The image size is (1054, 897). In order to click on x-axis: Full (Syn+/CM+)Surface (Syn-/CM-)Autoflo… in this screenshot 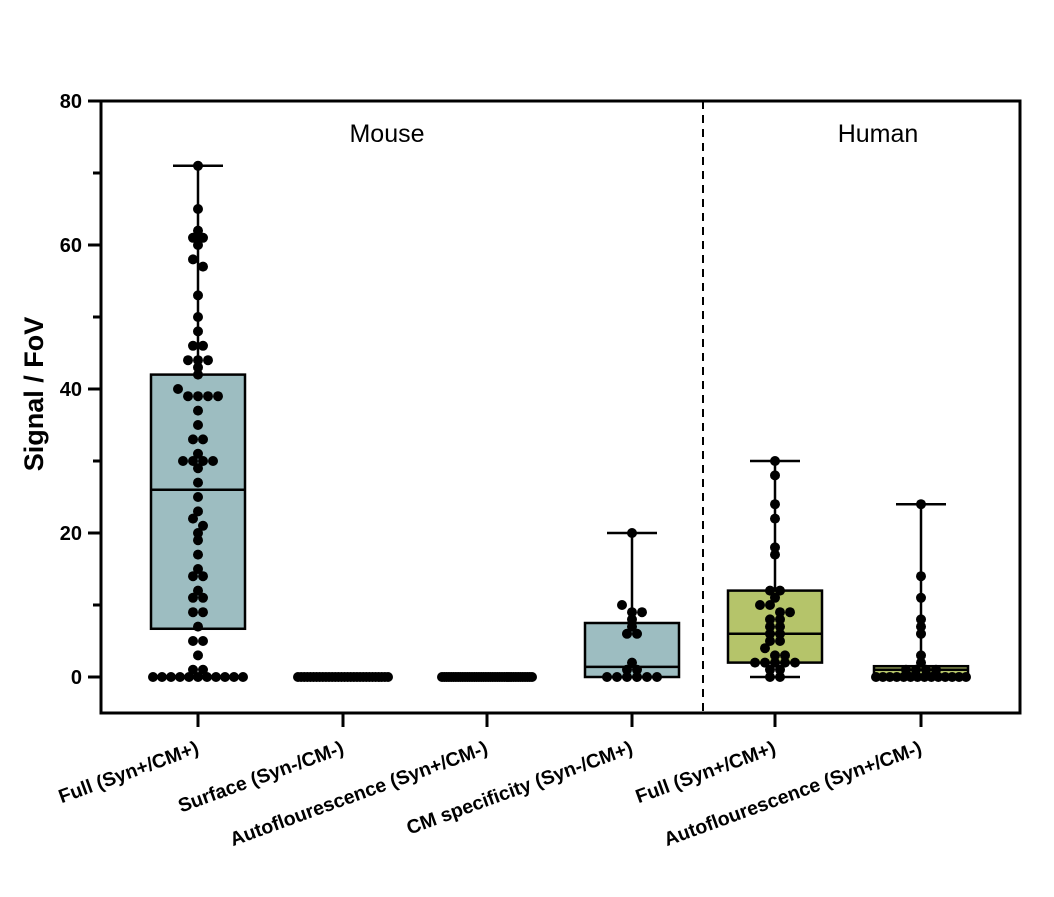, I will do `click(490, 782)`.